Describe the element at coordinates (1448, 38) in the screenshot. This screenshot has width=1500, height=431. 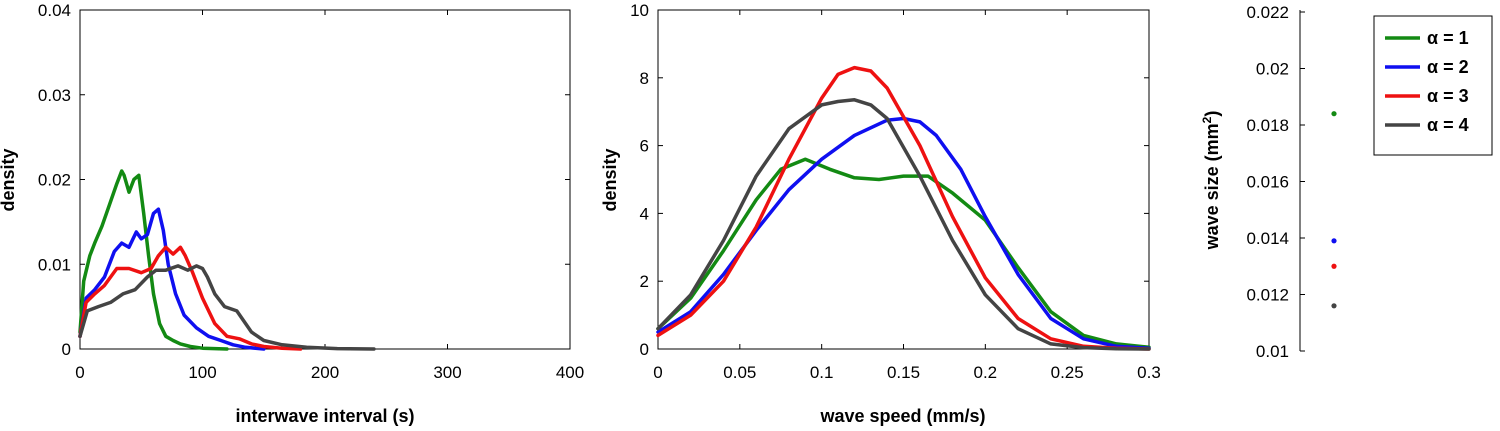
I see `legend-label-alpha-1: α = 1` at that location.